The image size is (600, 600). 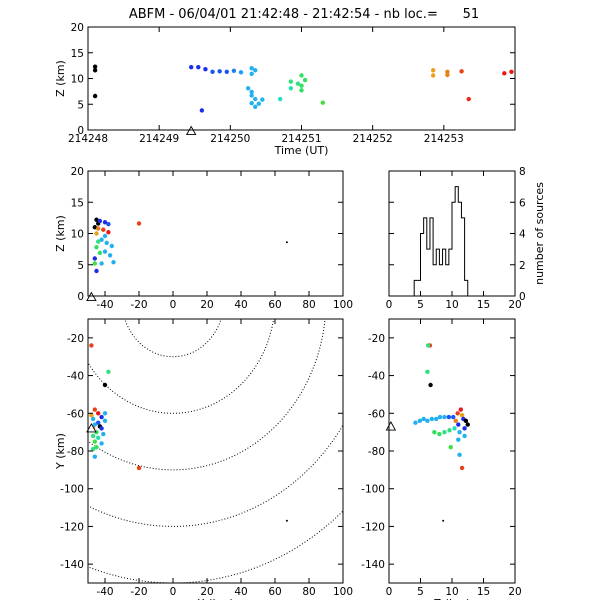 What do you see at coordinates (452, 241) in the screenshot?
I see `height-histogram-content` at bounding box center [452, 241].